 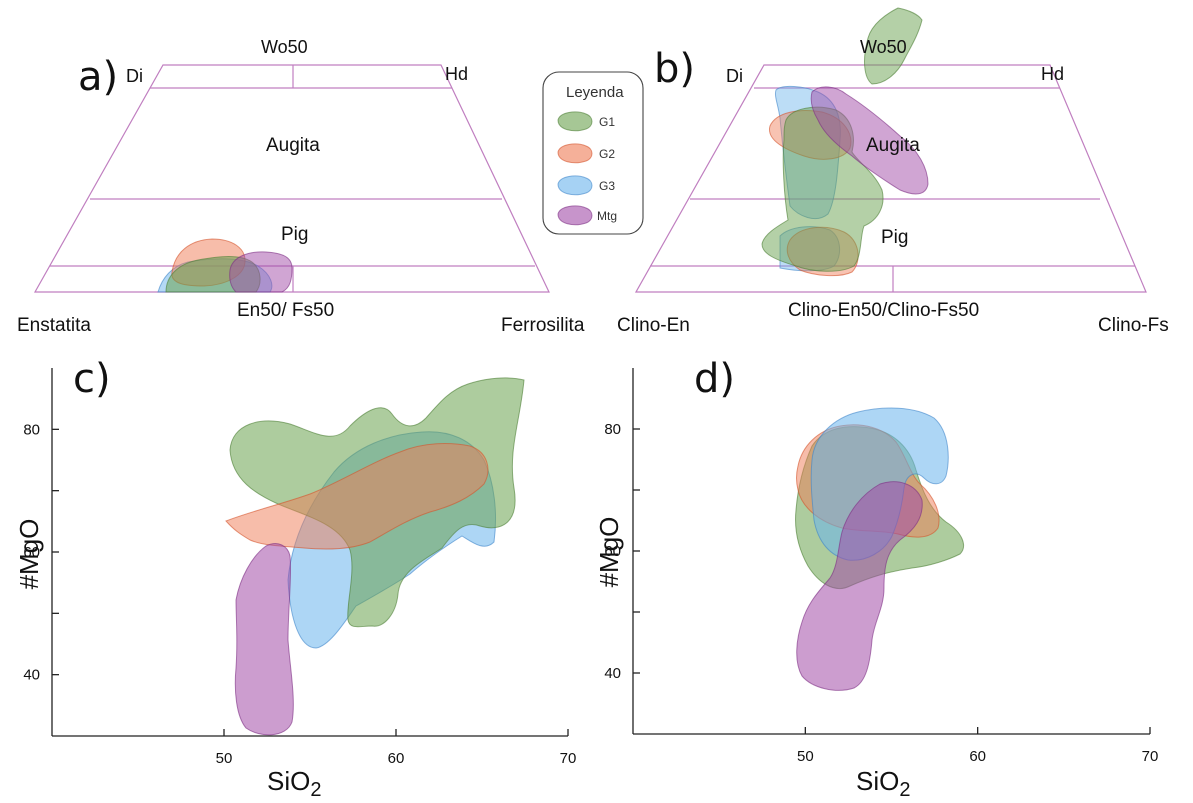 What do you see at coordinates (396, 758) in the screenshot?
I see `panel-c-x-tick-label: 60` at bounding box center [396, 758].